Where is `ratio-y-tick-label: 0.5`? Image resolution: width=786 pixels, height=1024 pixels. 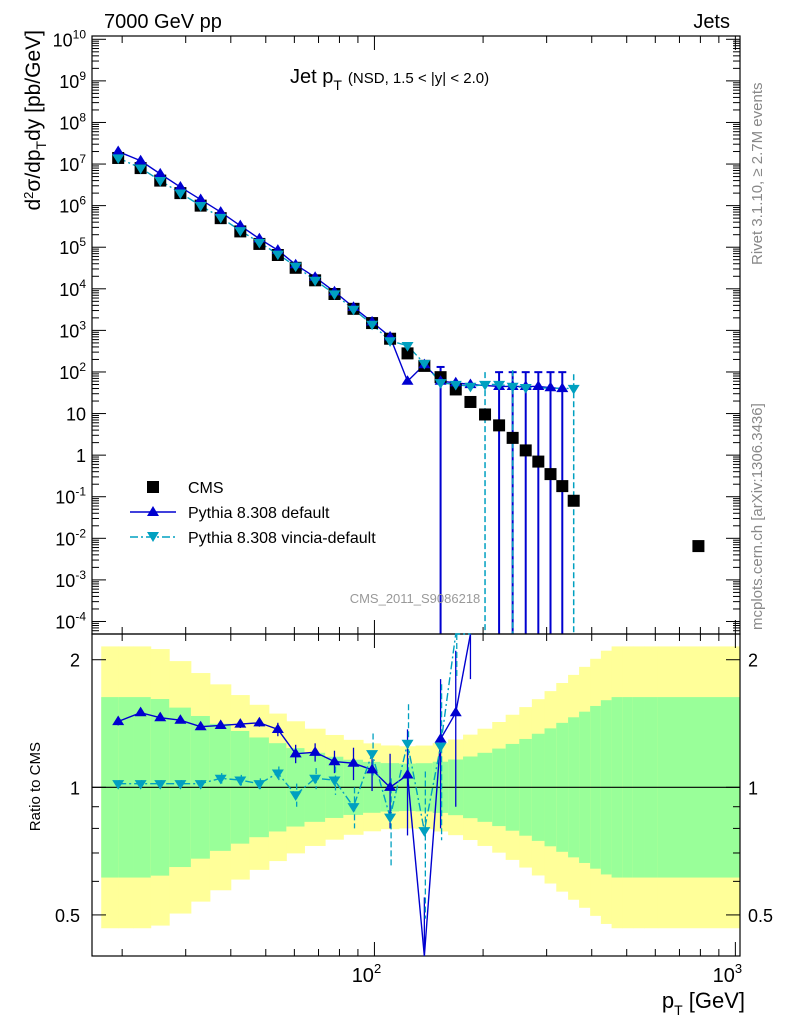
ratio-y-tick-label: 0.5 is located at coordinates (67, 916).